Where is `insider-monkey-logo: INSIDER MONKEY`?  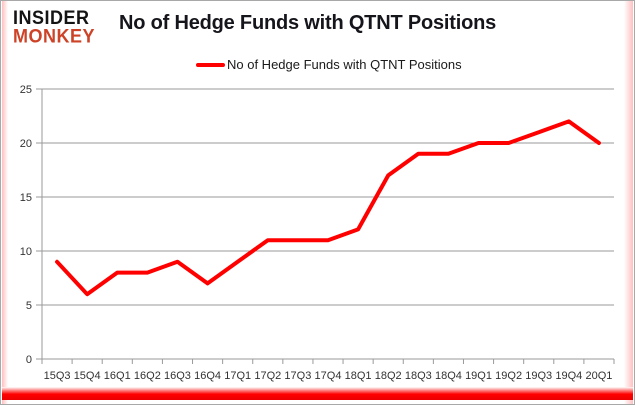
insider-monkey-logo: INSIDER MONKEY is located at coordinates (54, 26).